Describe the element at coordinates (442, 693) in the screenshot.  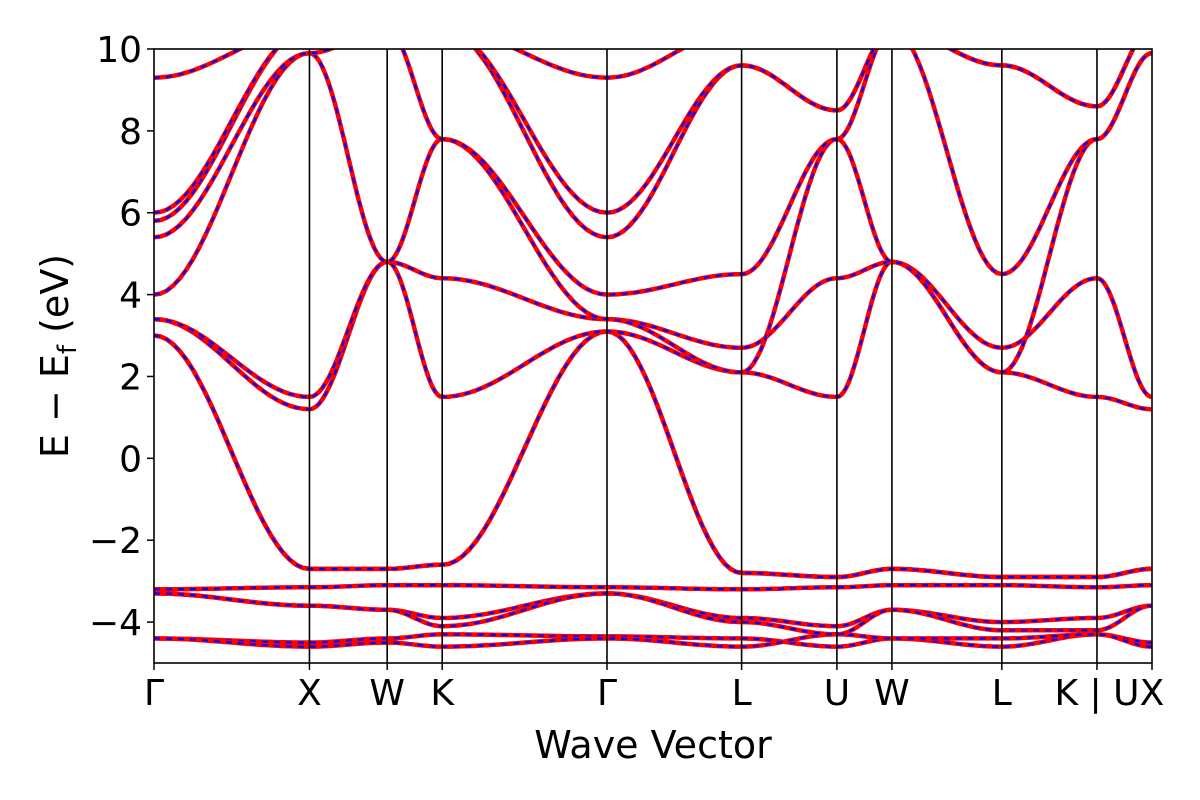
I see `x-tick-label-3: K` at that location.